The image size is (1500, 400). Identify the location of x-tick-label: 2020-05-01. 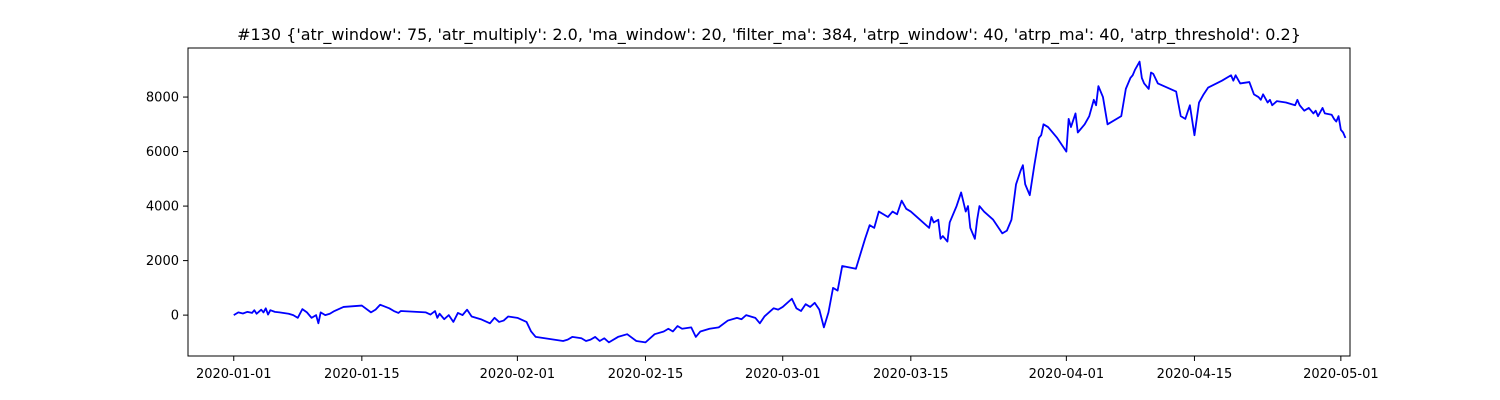
(1341, 374).